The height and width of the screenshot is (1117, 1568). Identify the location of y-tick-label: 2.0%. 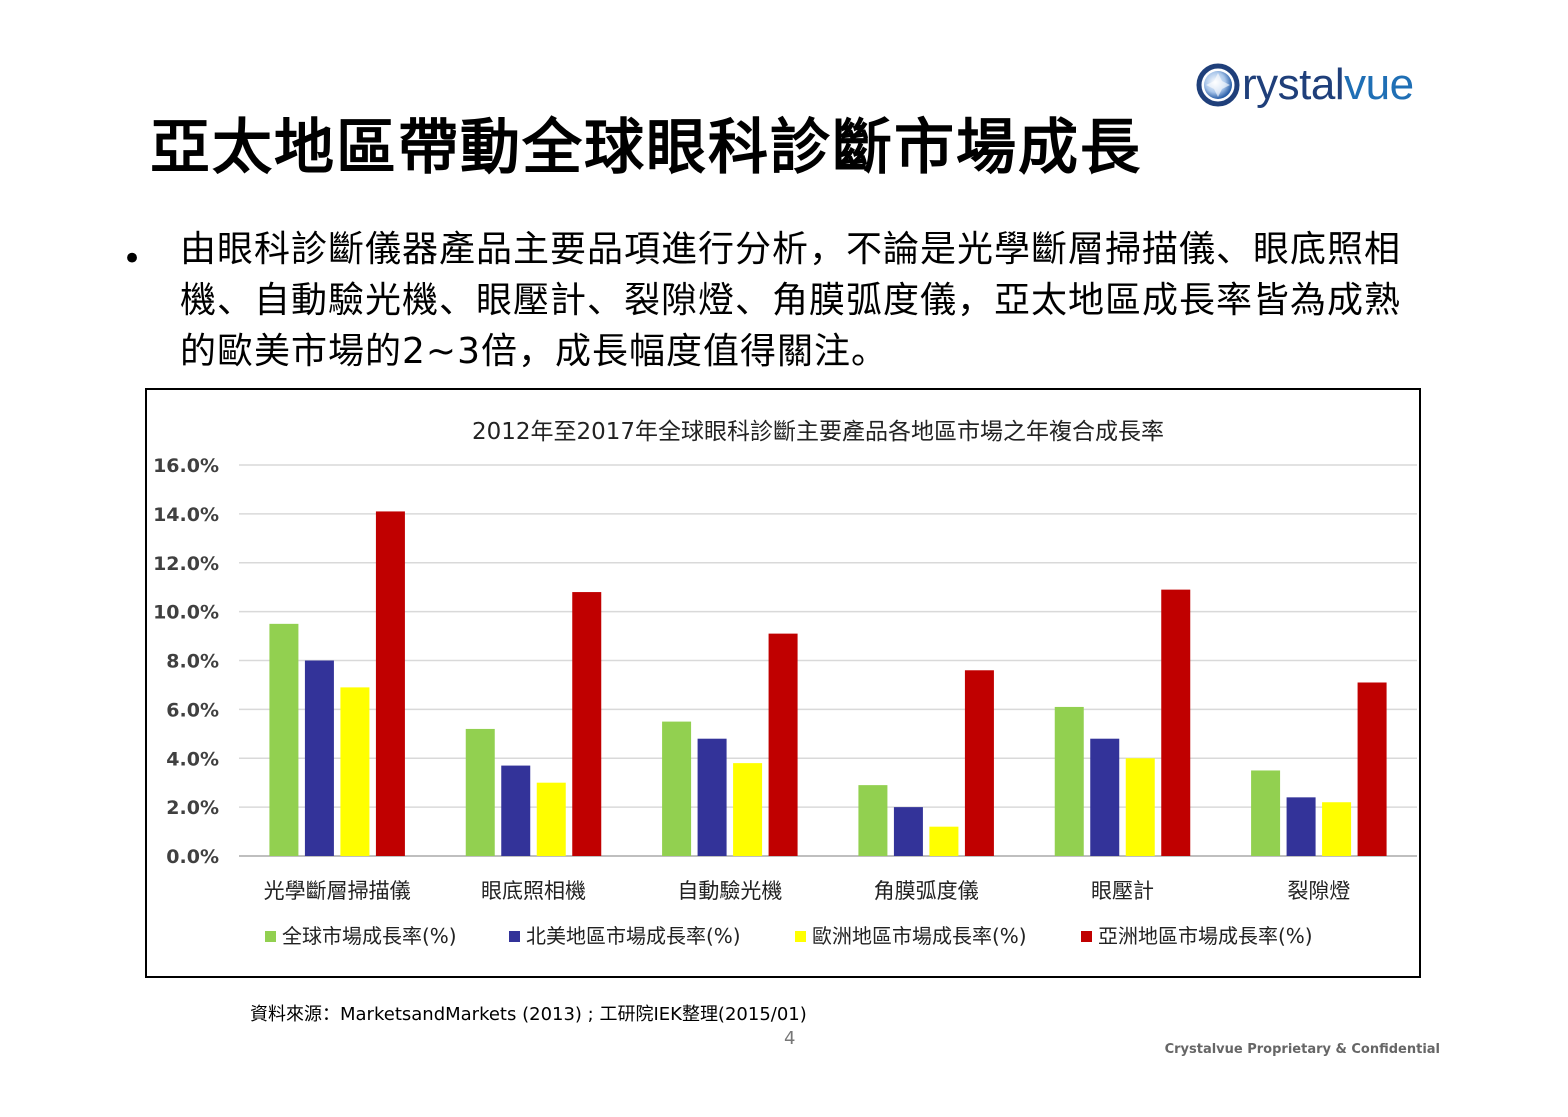
(192, 808).